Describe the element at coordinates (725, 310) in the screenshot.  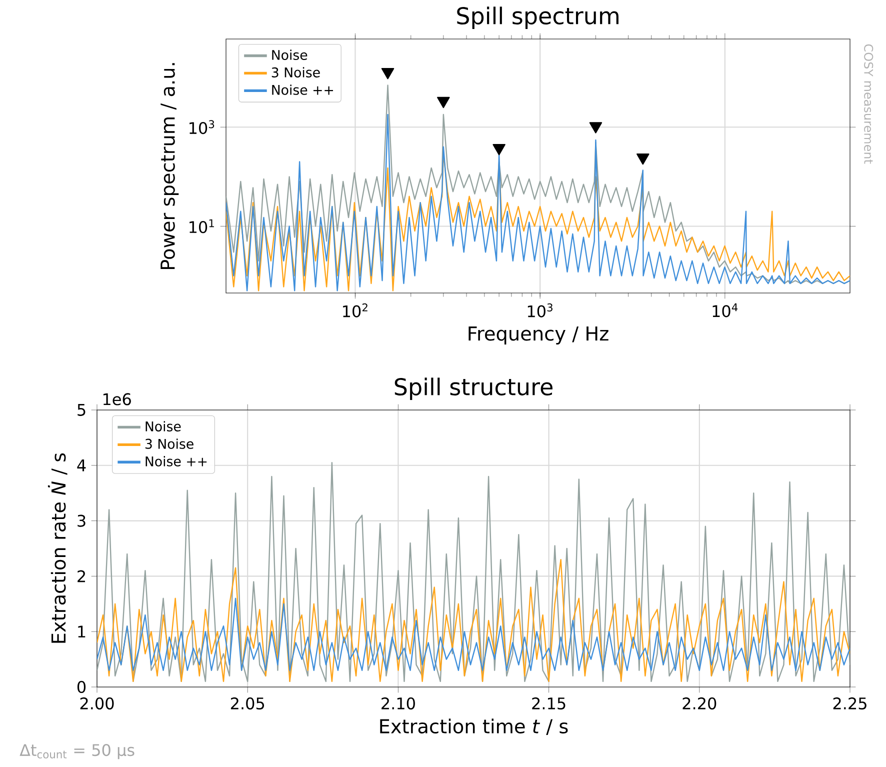
I see `x-tick-label: 10$^{4}$` at that location.